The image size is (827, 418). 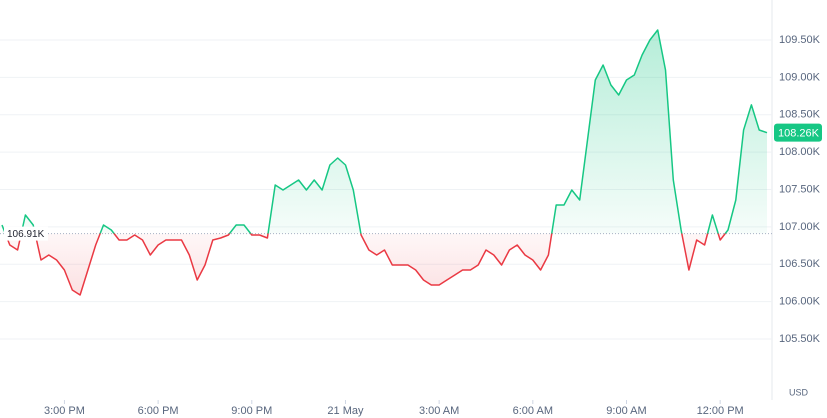 What do you see at coordinates (800, 115) in the screenshot?
I see `y-tick-label: 108.50K` at bounding box center [800, 115].